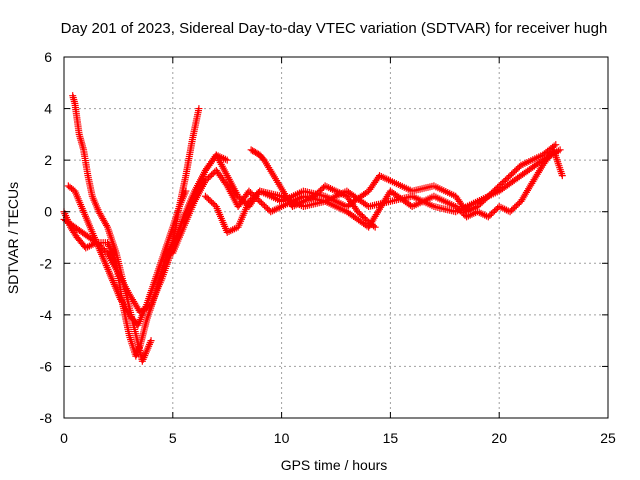 This screenshot has width=640, height=480. Describe the element at coordinates (48, 57) in the screenshot. I see `y-tick-label: 6` at that location.